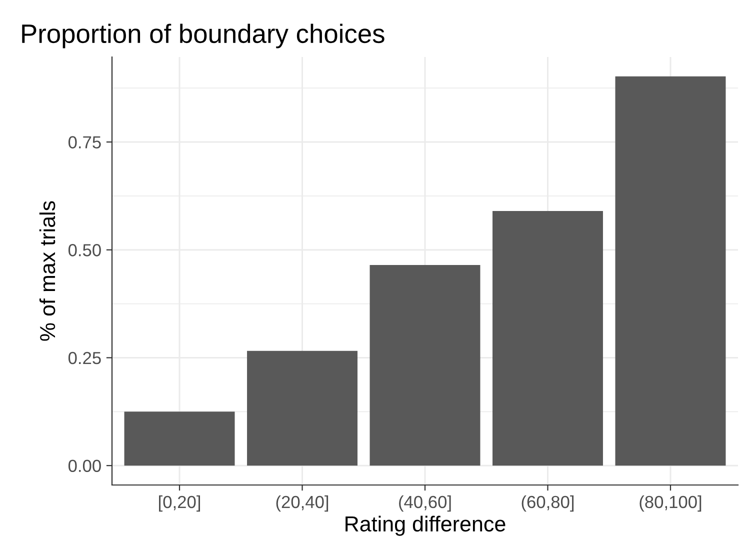  I want to click on x-axis-title: Rating difference, so click(426, 526).